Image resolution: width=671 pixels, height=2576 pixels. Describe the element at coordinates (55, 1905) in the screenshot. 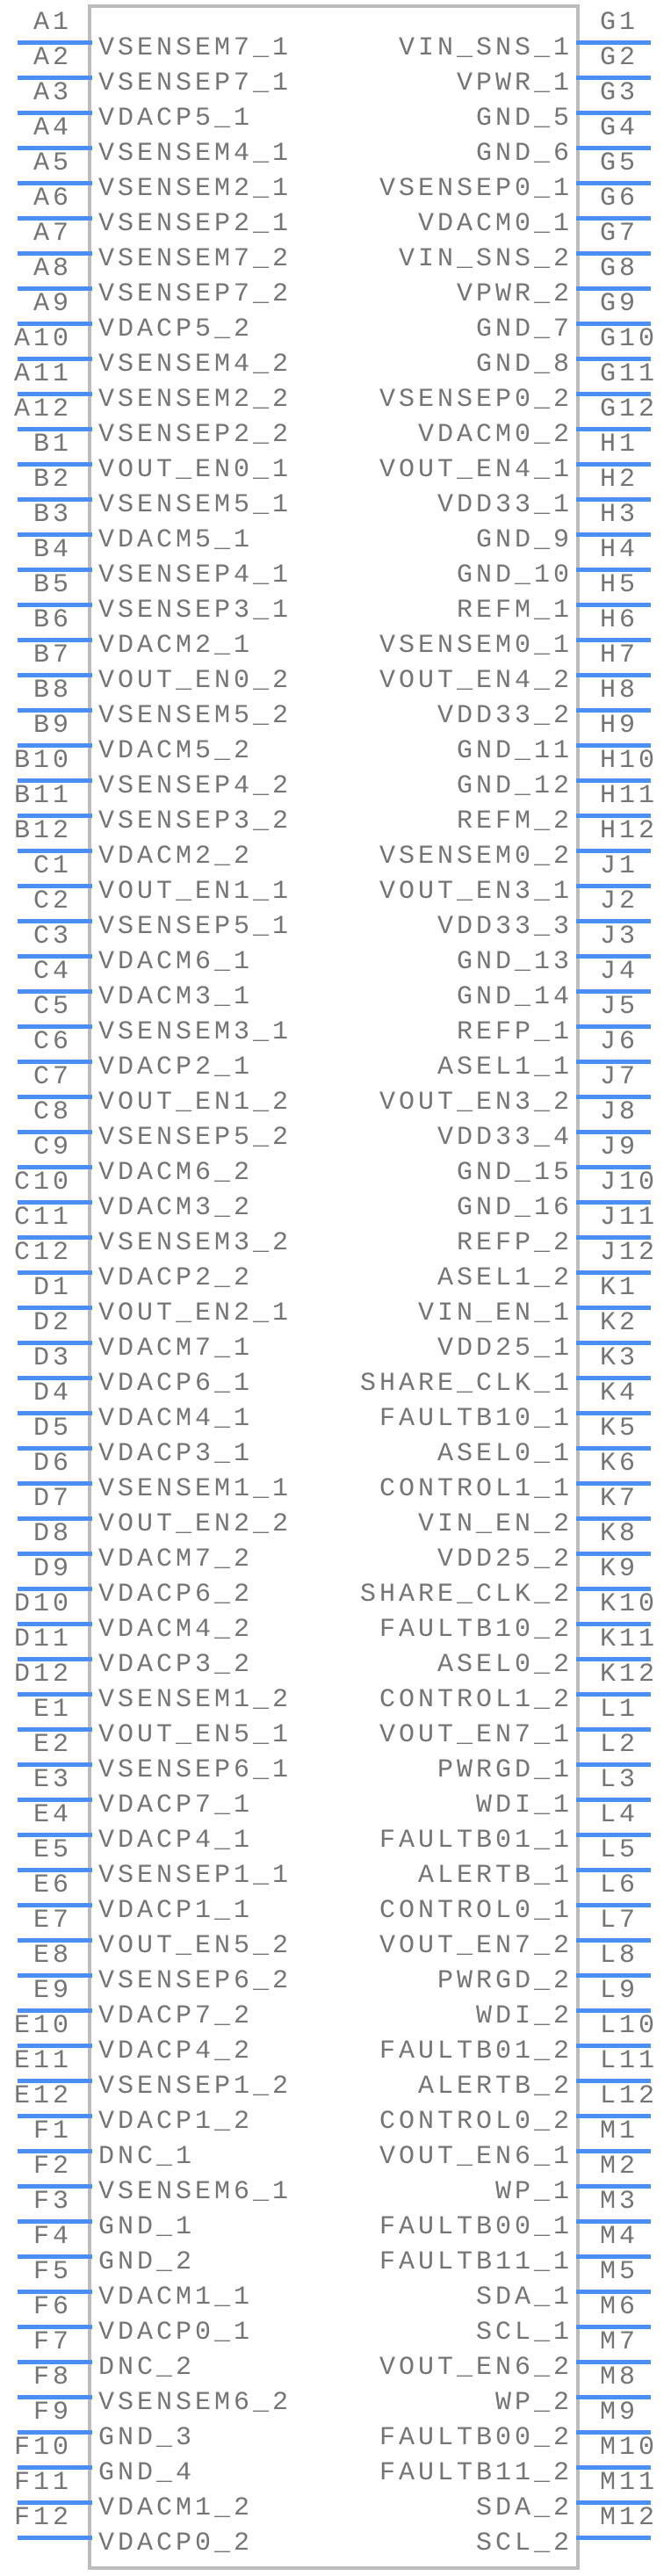

I see `pin-E6-line` at that location.